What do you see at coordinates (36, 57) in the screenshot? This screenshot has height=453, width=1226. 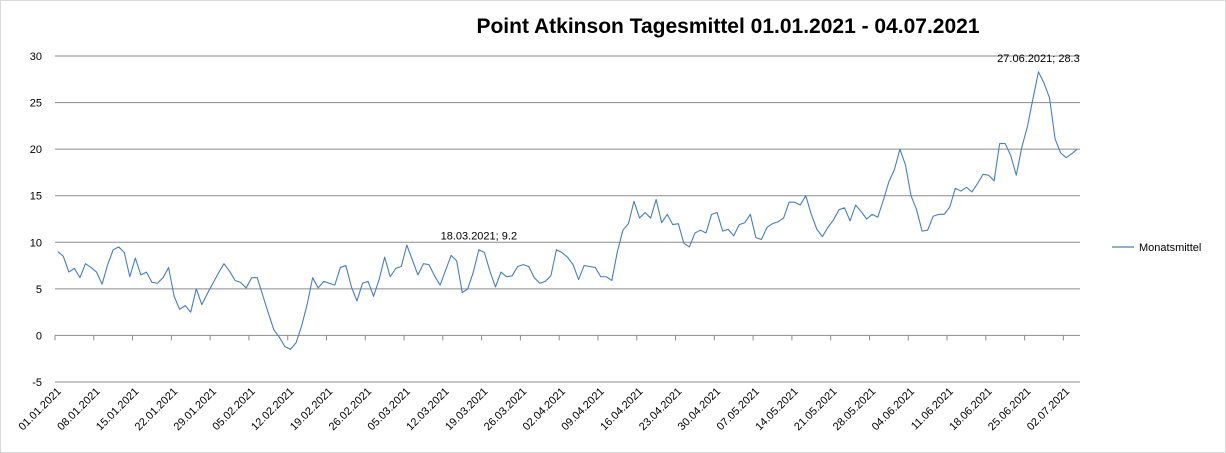 I see `y-tick-label: 30` at bounding box center [36, 57].